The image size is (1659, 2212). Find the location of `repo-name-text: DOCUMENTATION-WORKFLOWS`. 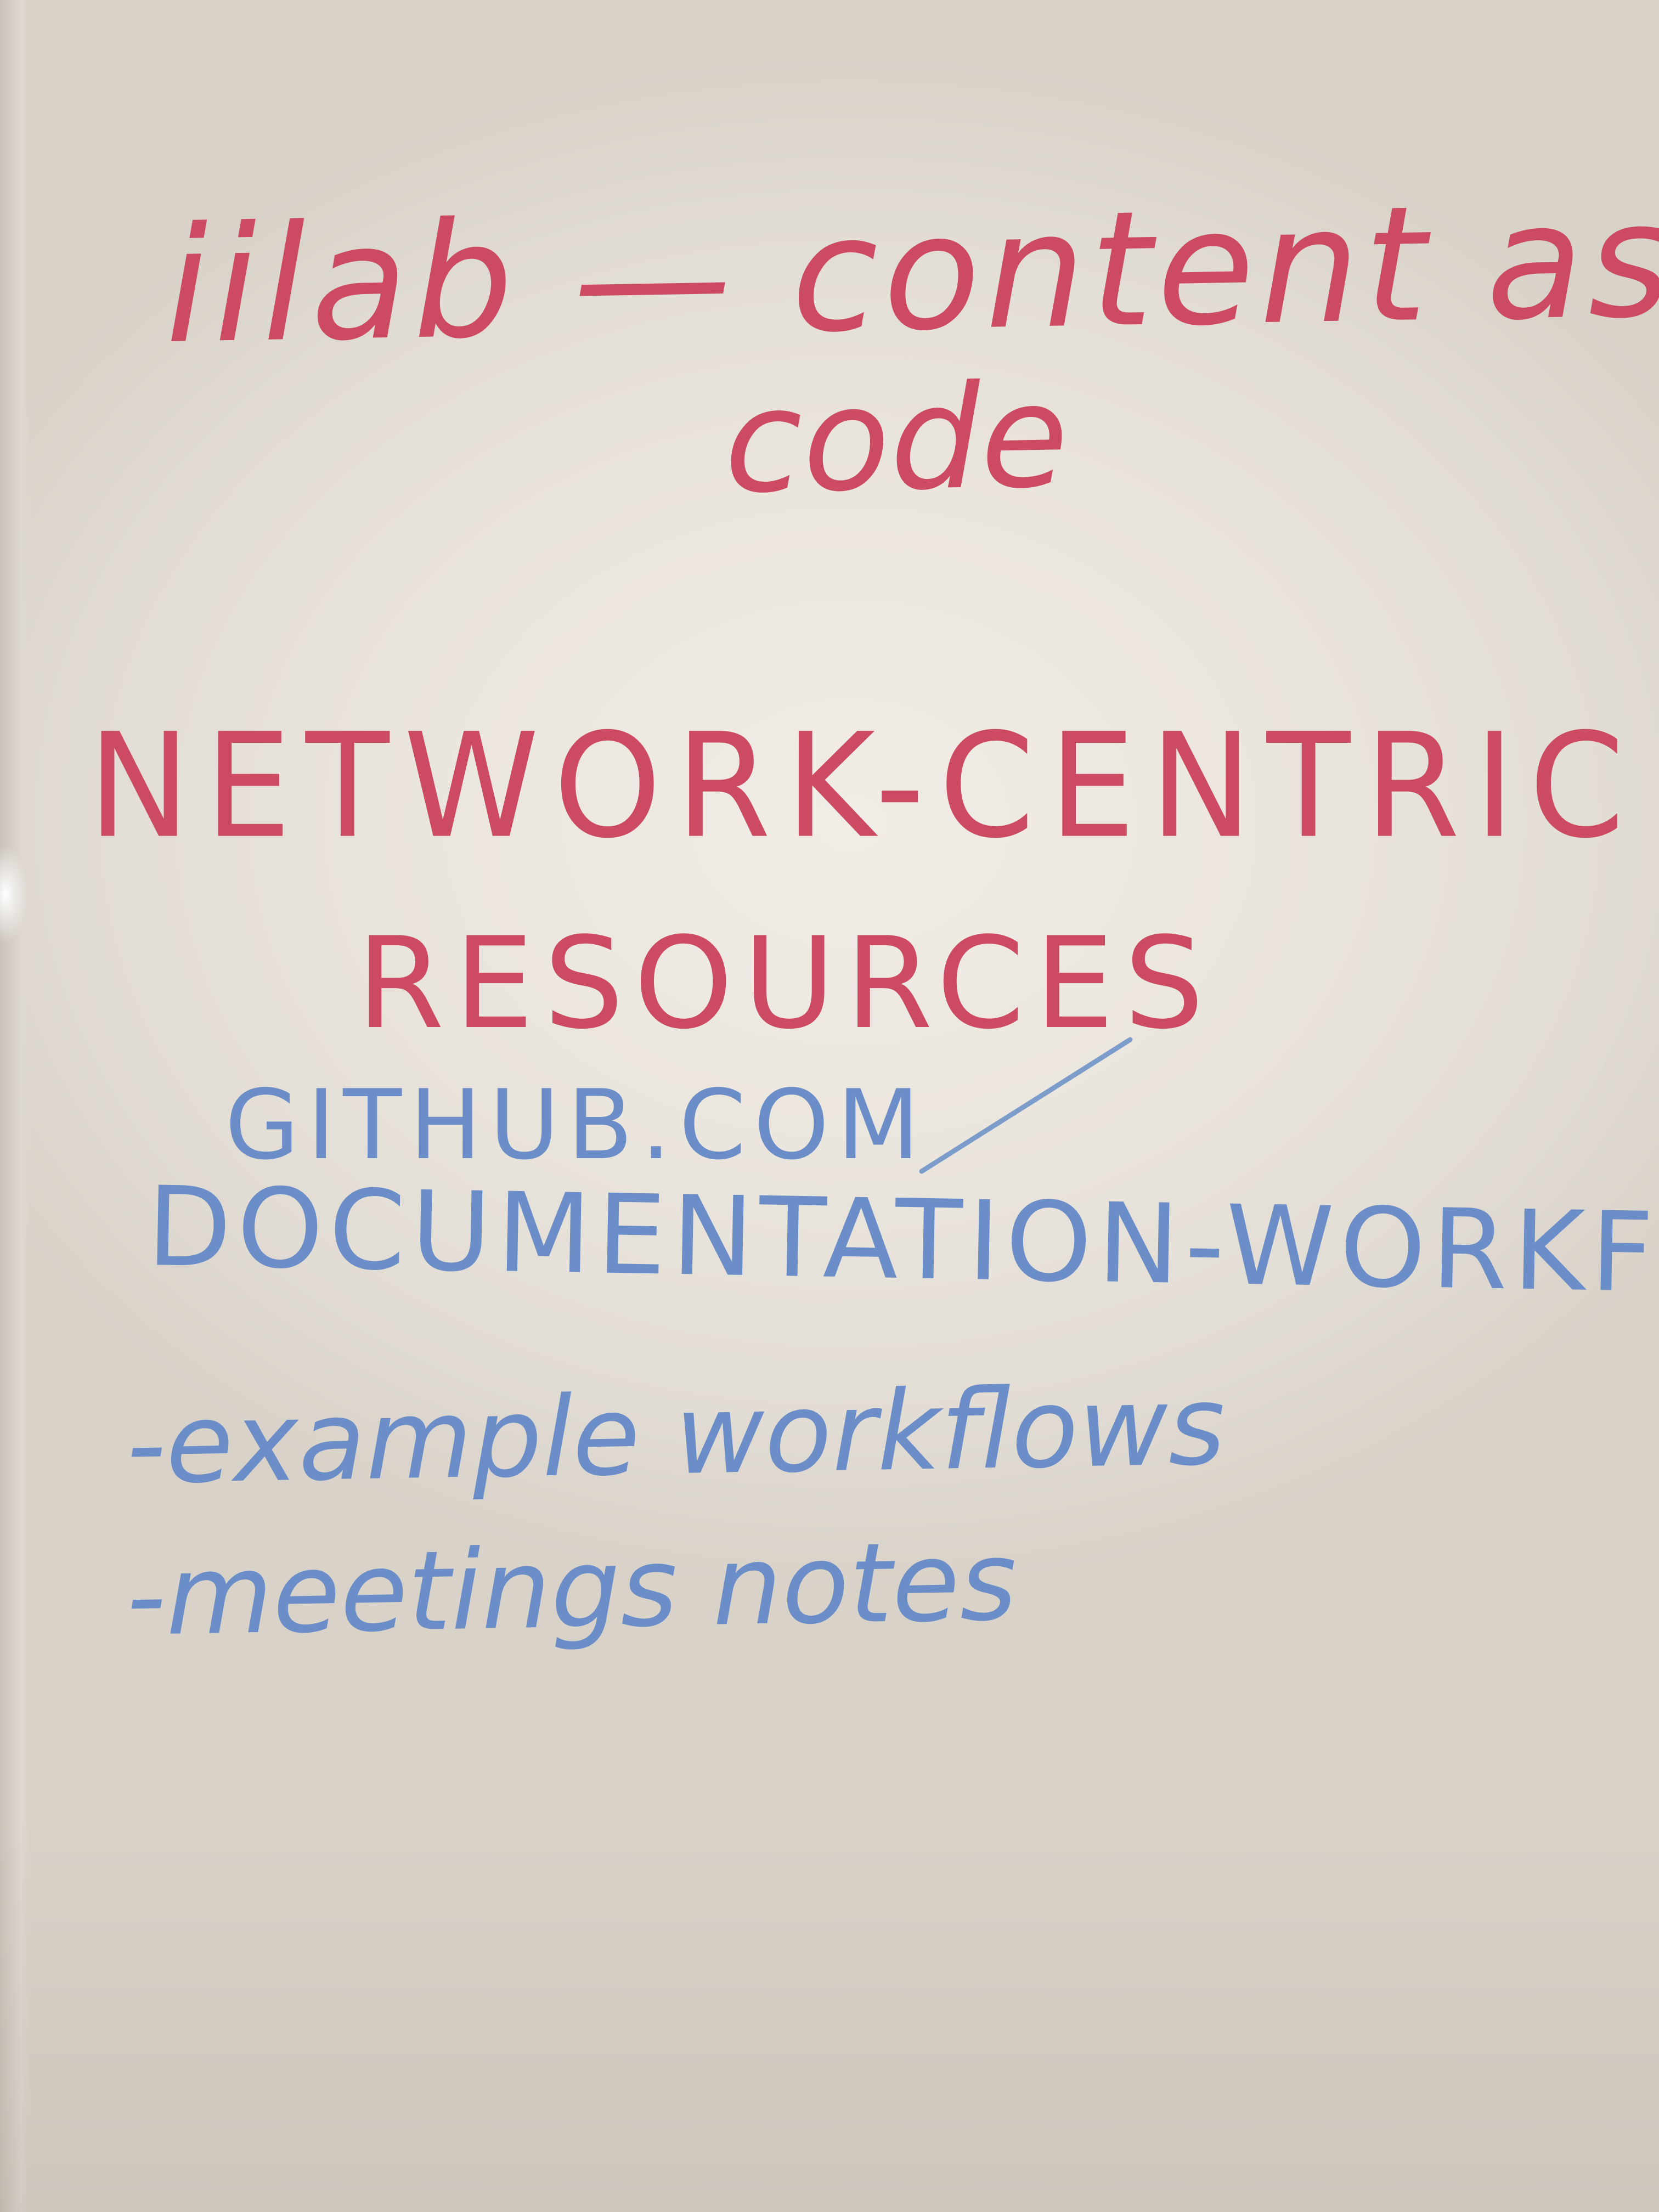

repo-name-text: DOCUMENTATION-WORKFLOWS is located at coordinates (902, 1243).